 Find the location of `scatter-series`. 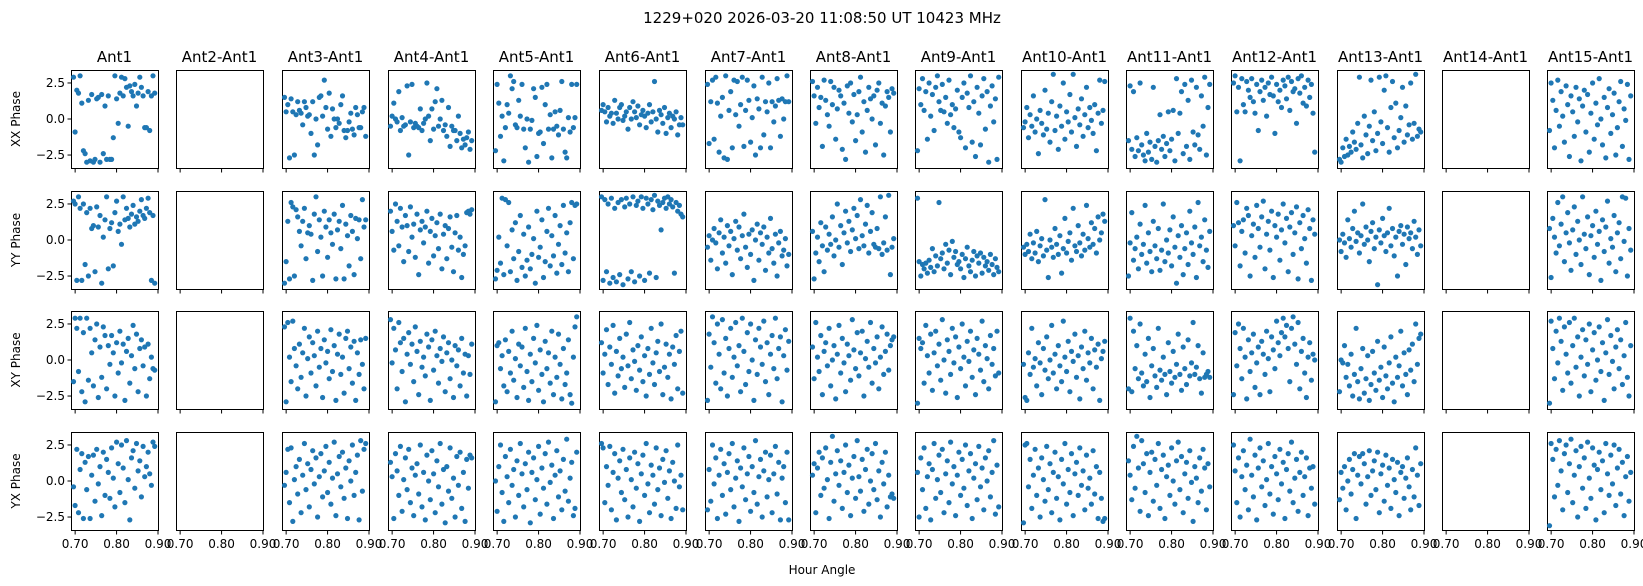

scatter-series is located at coordinates (536, 119).